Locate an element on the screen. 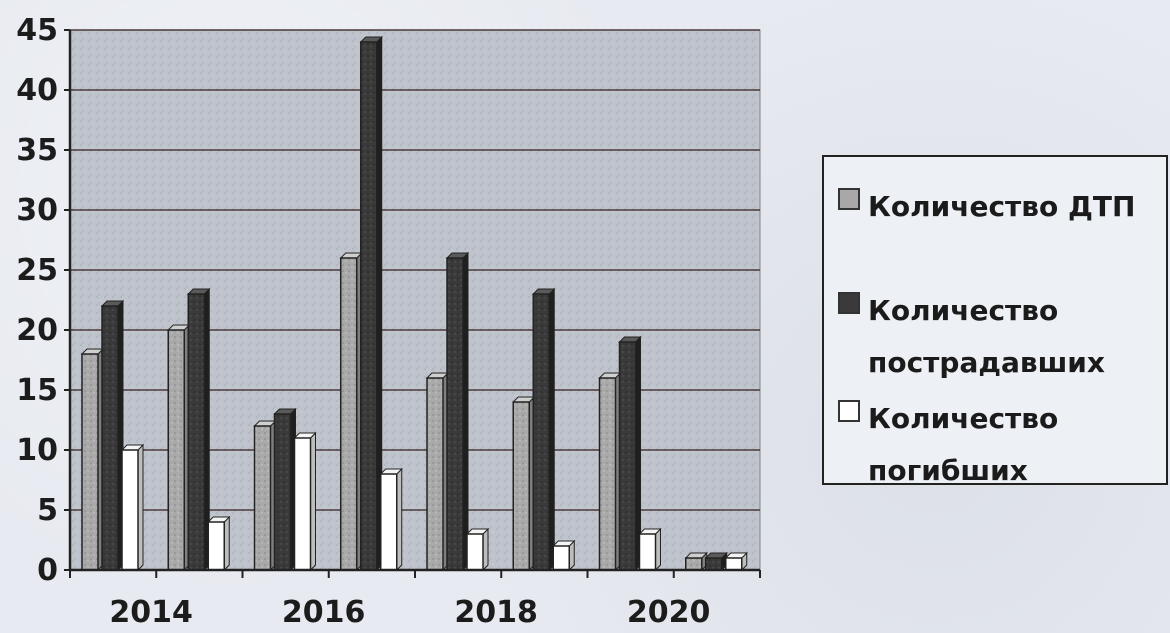 Image resolution: width=1170 pixels, height=633 pixels. x-tick-label: 2020 is located at coordinates (669, 612).